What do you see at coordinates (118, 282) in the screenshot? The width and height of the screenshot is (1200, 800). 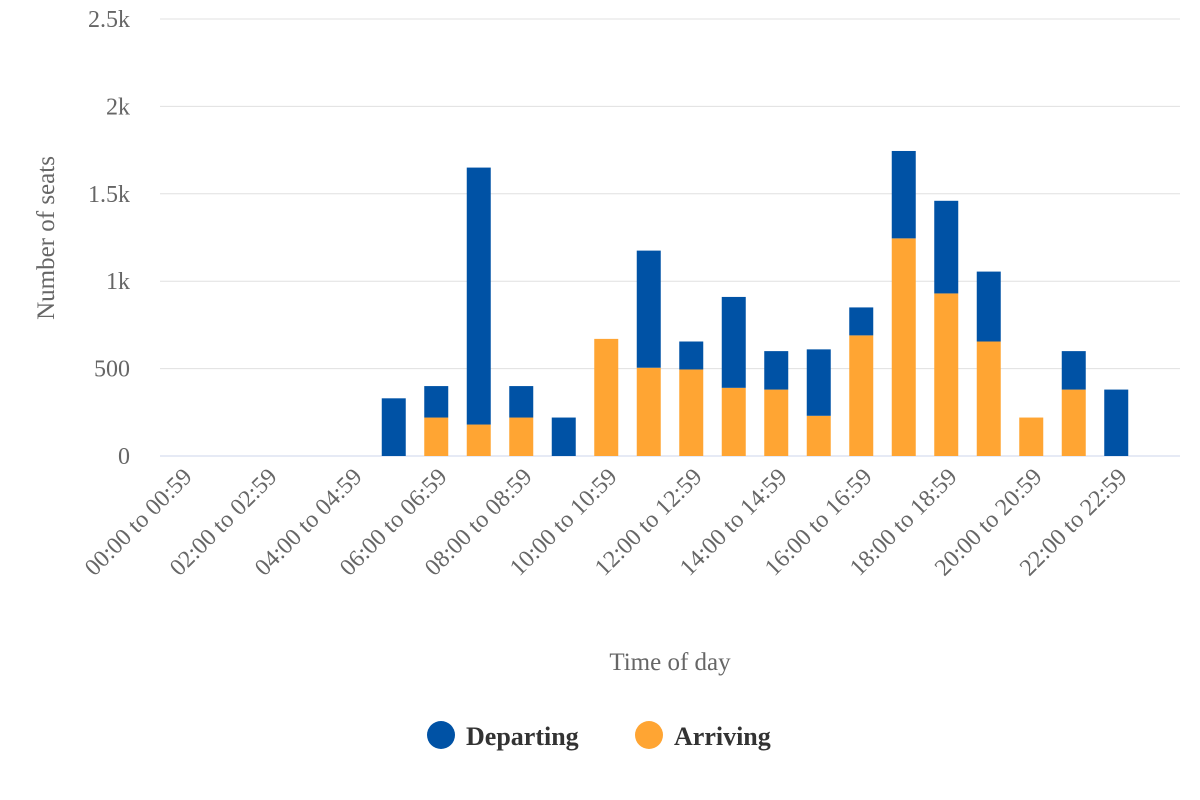 I see `y-tick-label: 1k` at bounding box center [118, 282].